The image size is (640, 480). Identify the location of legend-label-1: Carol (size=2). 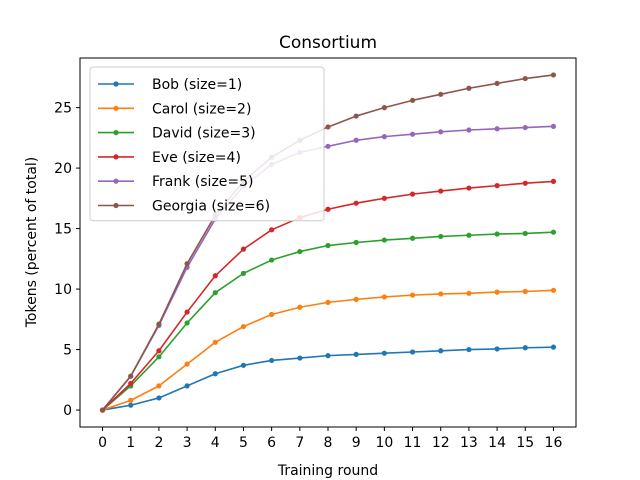
(201, 109).